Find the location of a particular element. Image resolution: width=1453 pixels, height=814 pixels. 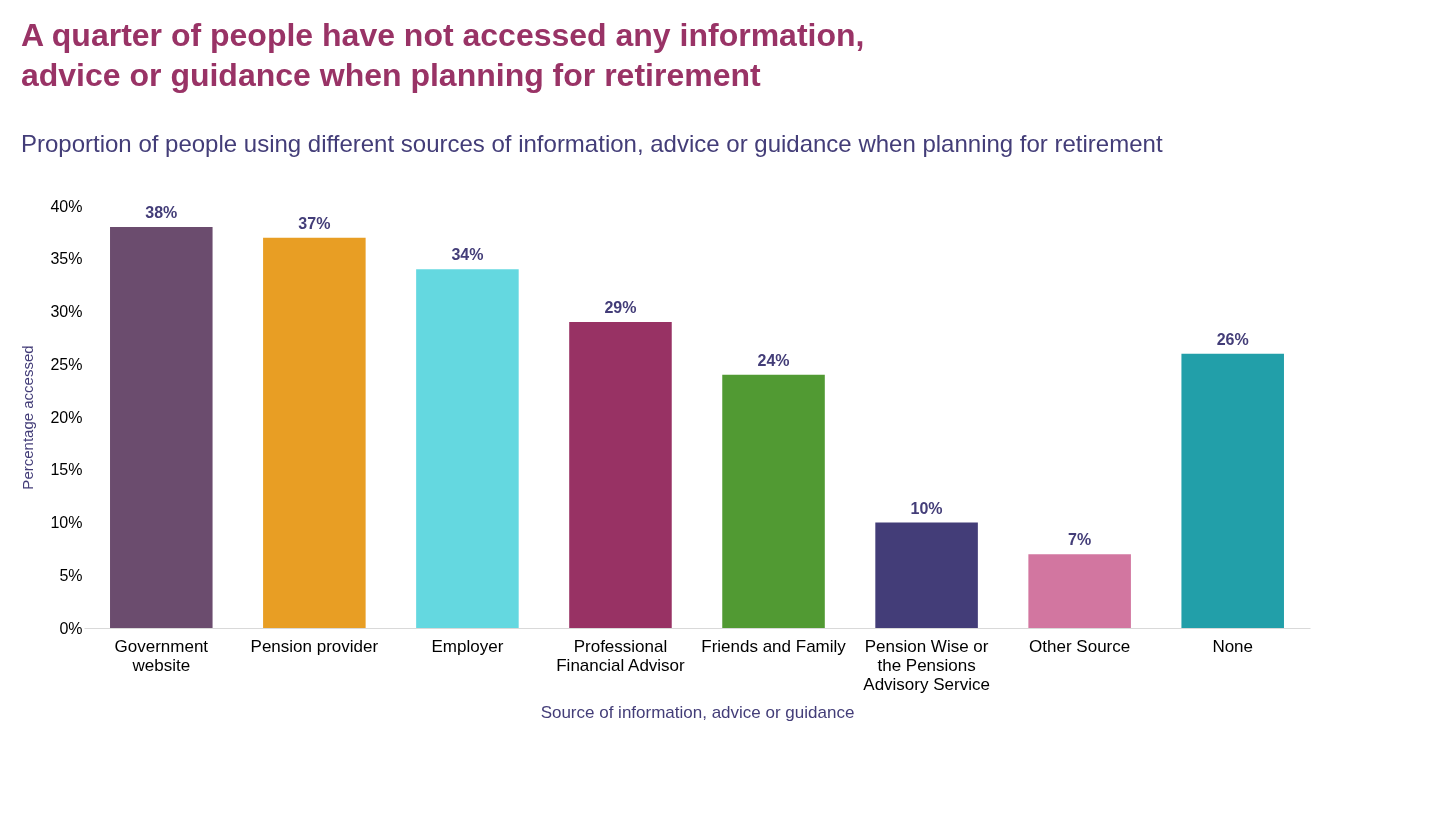

data-label: 34% is located at coordinates (467, 255).